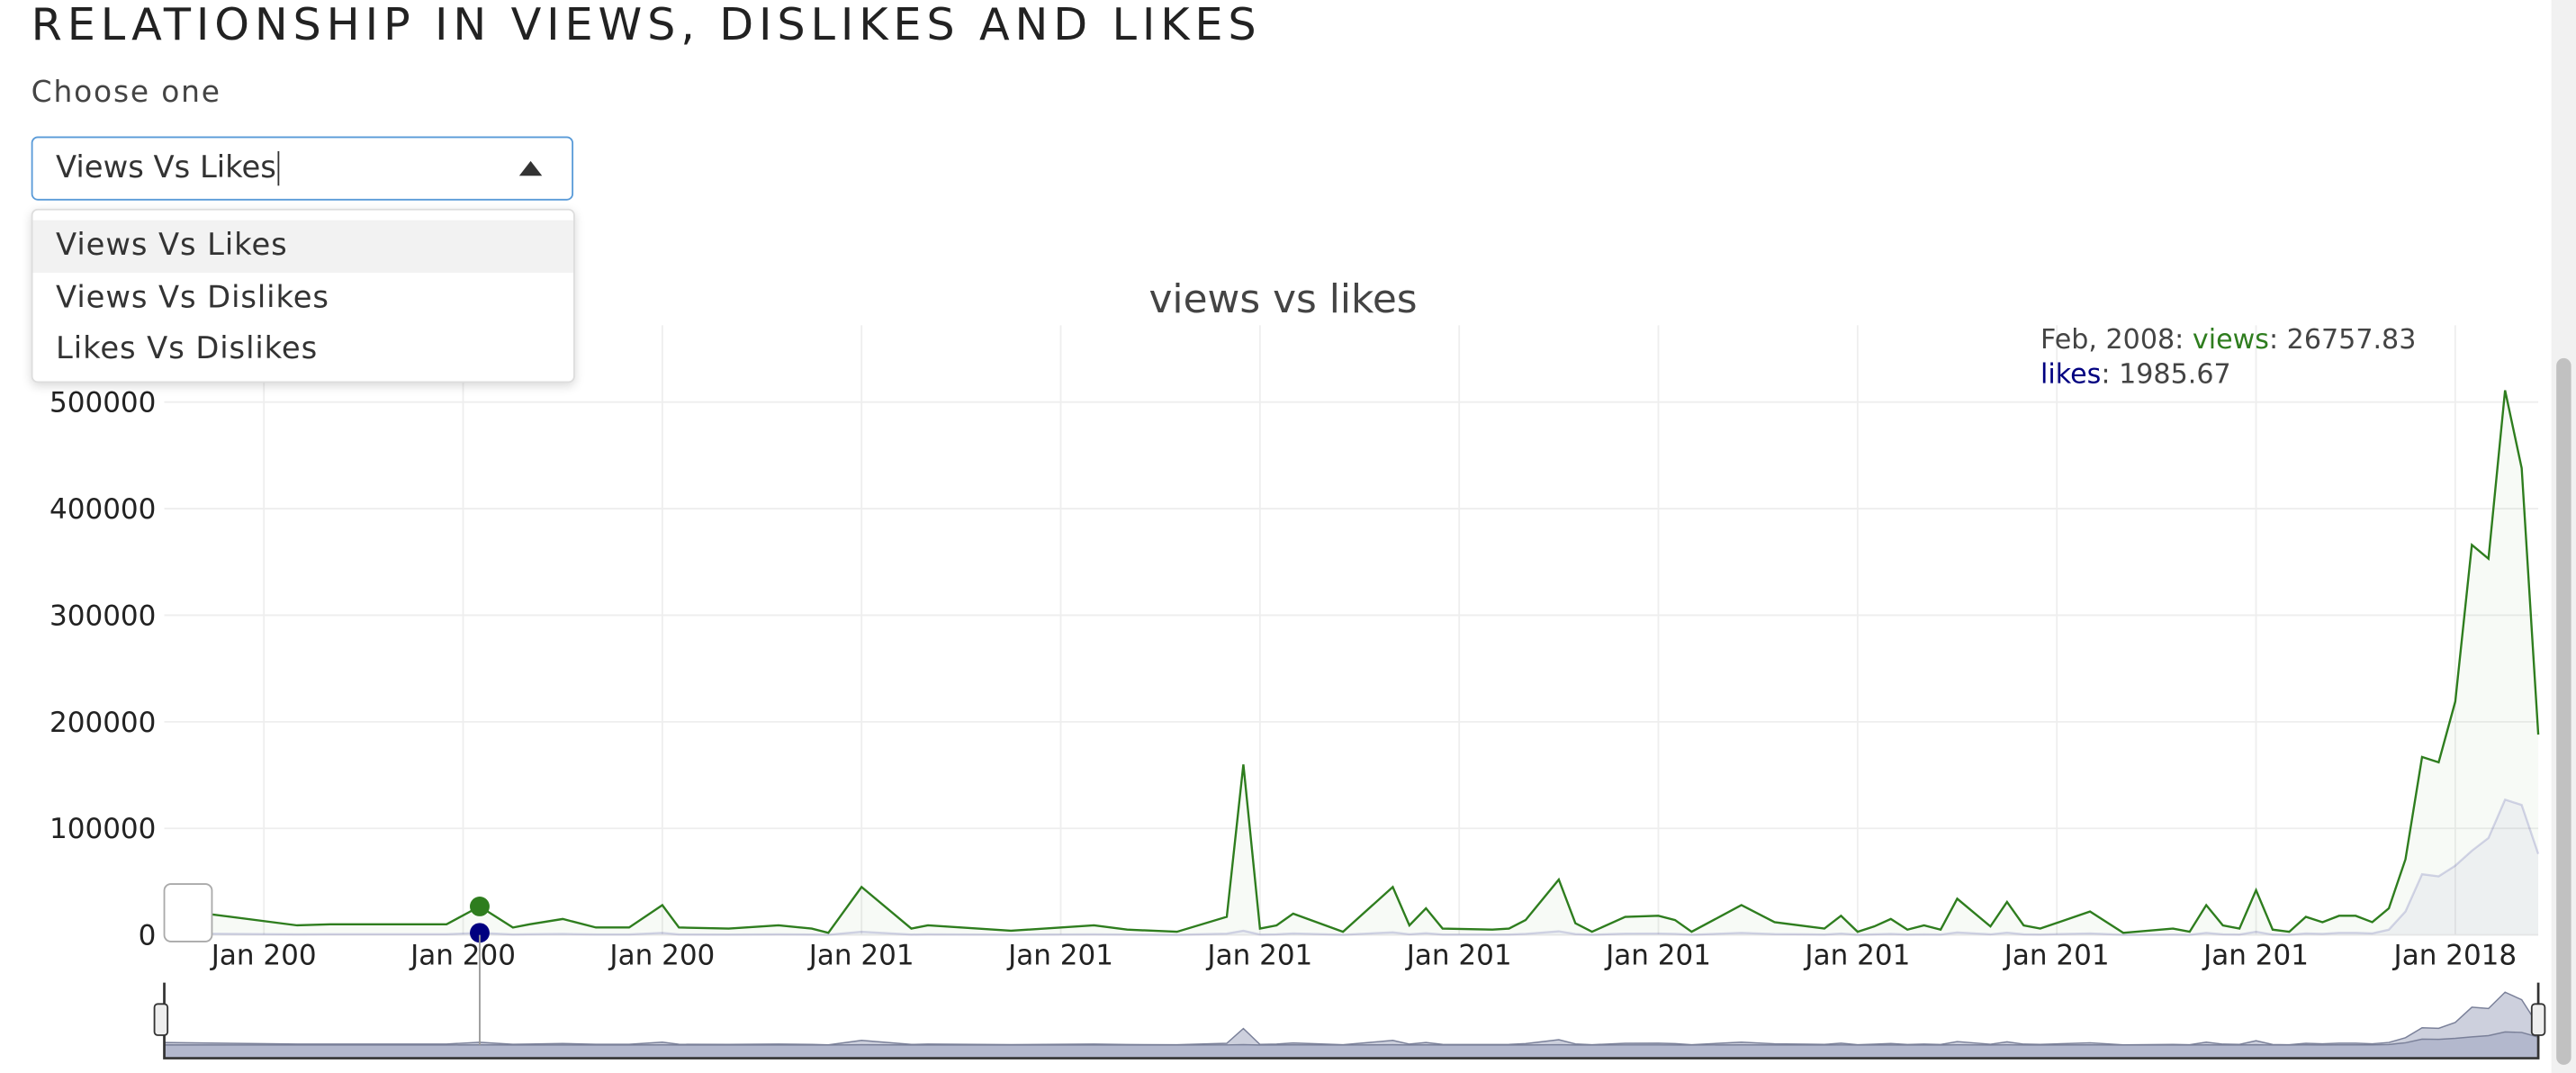 The image size is (2576, 1073). Describe the element at coordinates (1351, 1045) in the screenshot. I see `slider-area` at that location.